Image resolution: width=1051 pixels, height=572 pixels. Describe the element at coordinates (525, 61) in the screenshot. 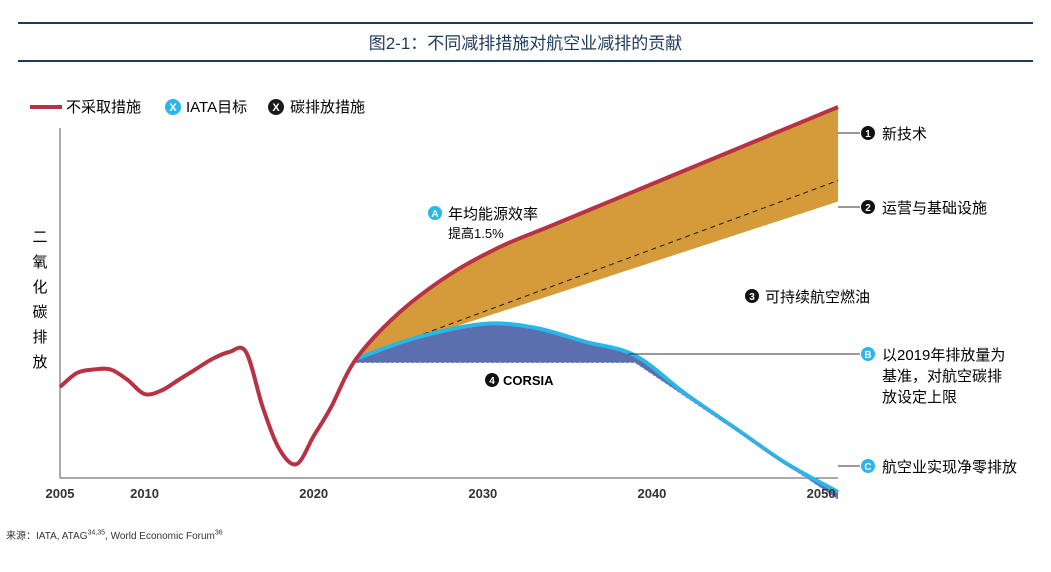

I see `bottom-rule` at that location.